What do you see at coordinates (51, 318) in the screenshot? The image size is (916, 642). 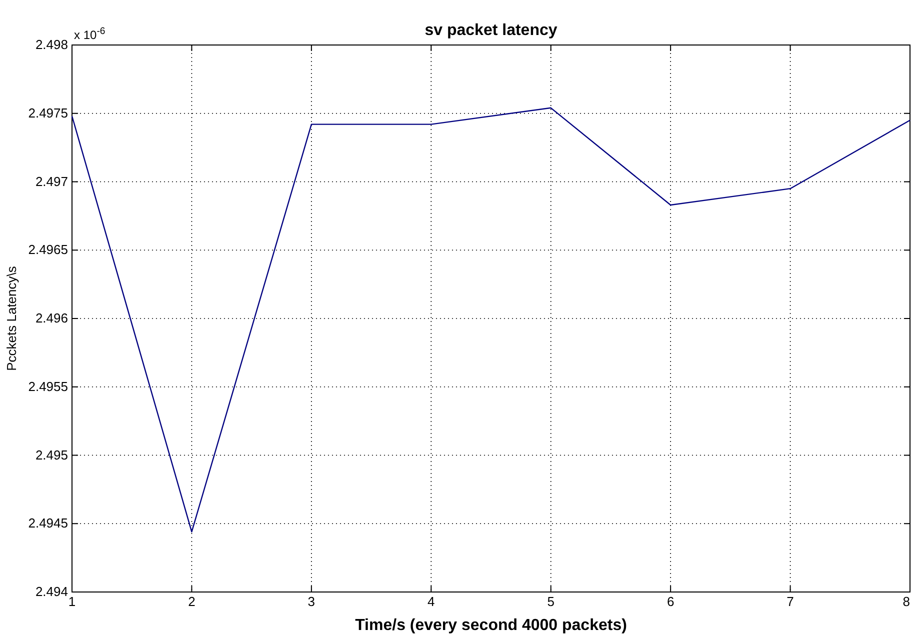 I see `y-tick-label: 2.496` at bounding box center [51, 318].